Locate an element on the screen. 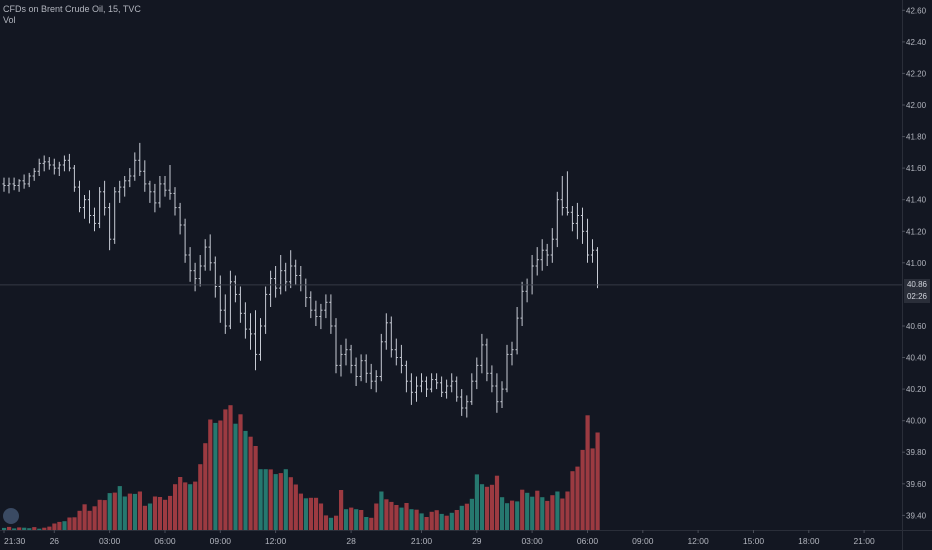 Image resolution: width=932 pixels, height=550 pixels. time-axis-label: 09:00 is located at coordinates (221, 541).